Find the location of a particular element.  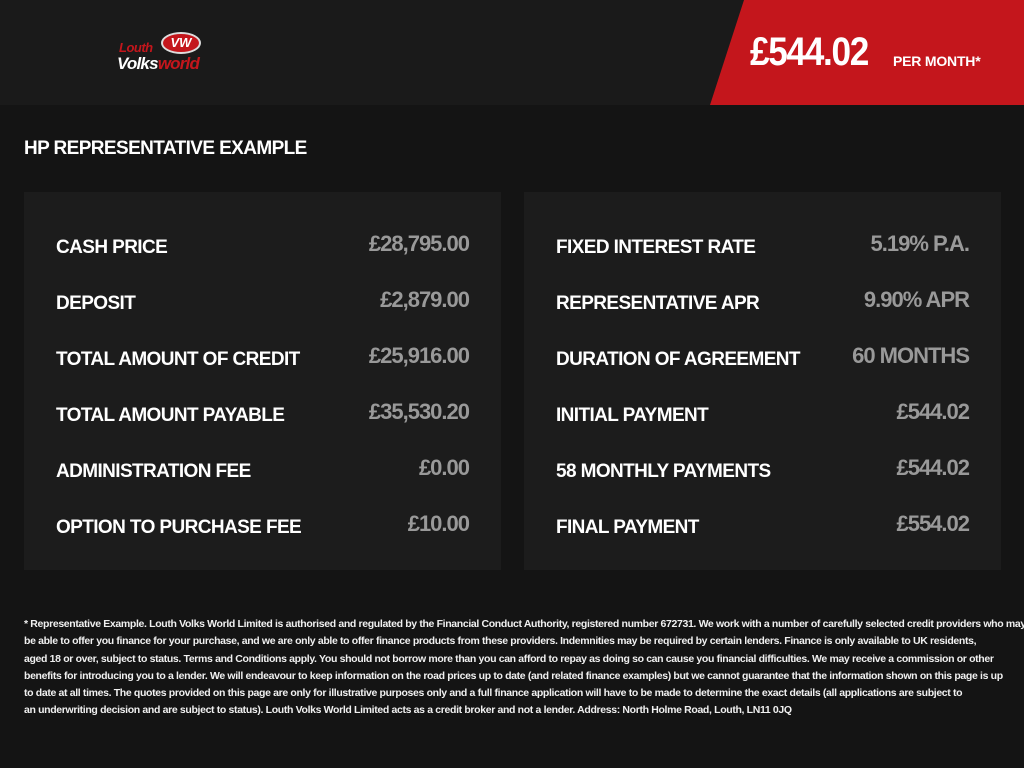

finance-label: FIXED INTEREST RATE is located at coordinates (656, 247).